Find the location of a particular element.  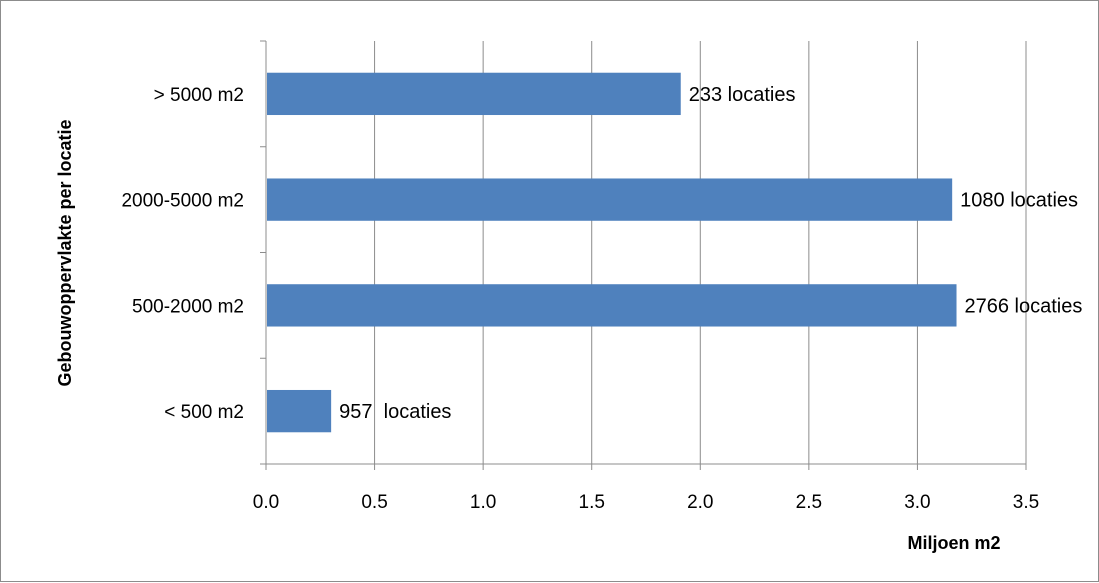

x-tick-label: 0.5 is located at coordinates (374, 502).